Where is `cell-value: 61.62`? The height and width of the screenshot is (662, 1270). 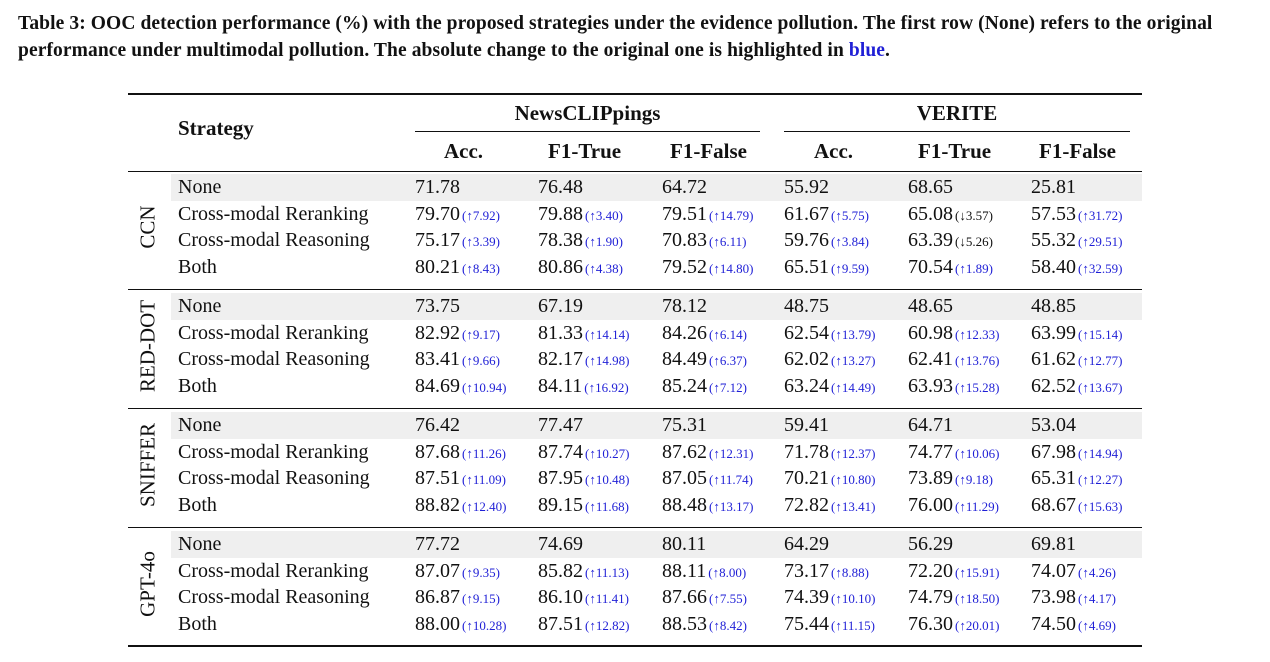 cell-value: 61.62 is located at coordinates (1053, 359).